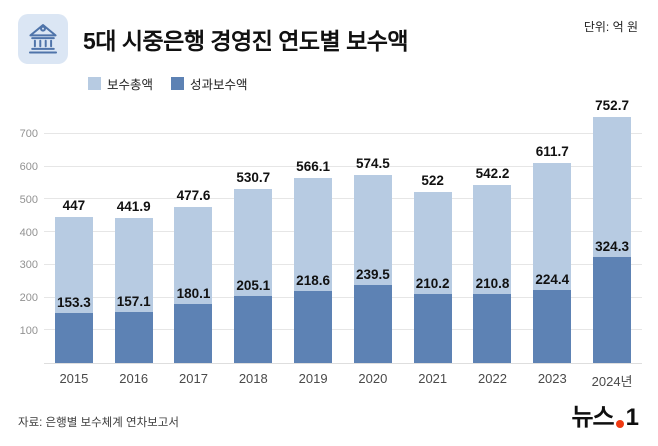  I want to click on legend: 보수총액 성과보수액, so click(373, 83).